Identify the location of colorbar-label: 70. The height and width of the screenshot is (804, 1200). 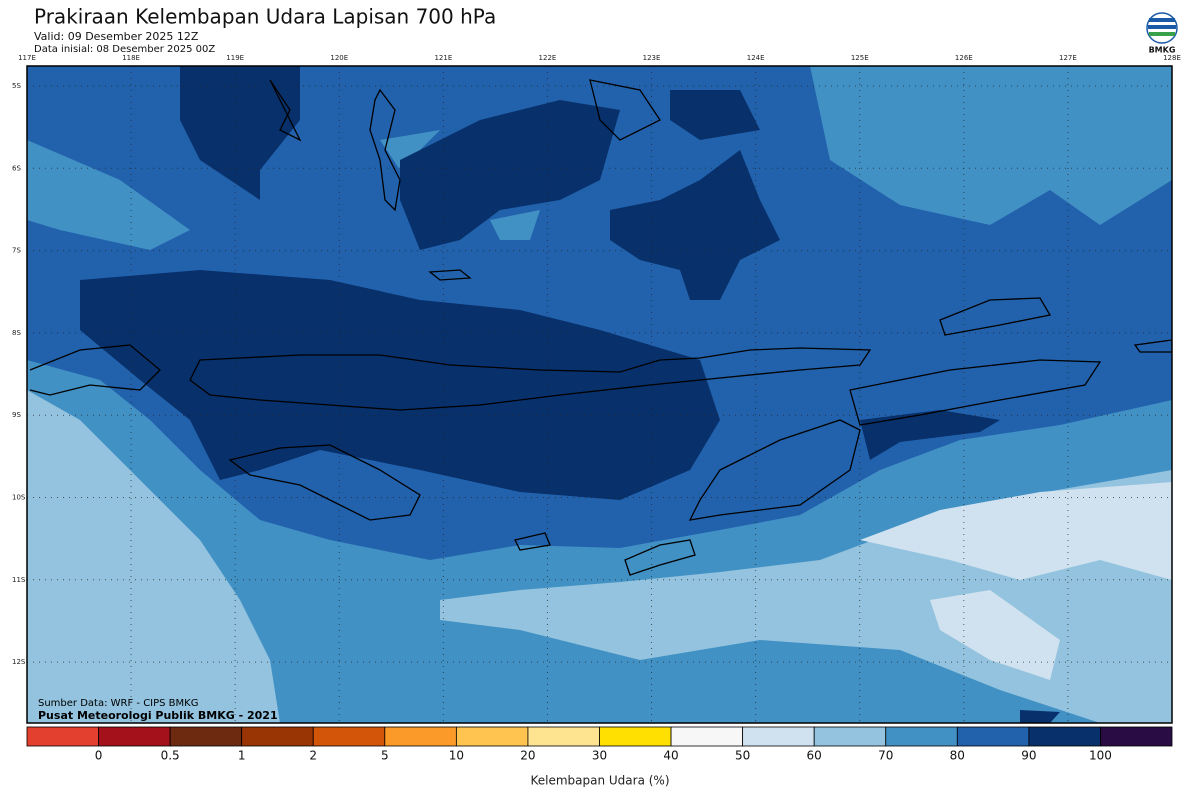
(885, 756).